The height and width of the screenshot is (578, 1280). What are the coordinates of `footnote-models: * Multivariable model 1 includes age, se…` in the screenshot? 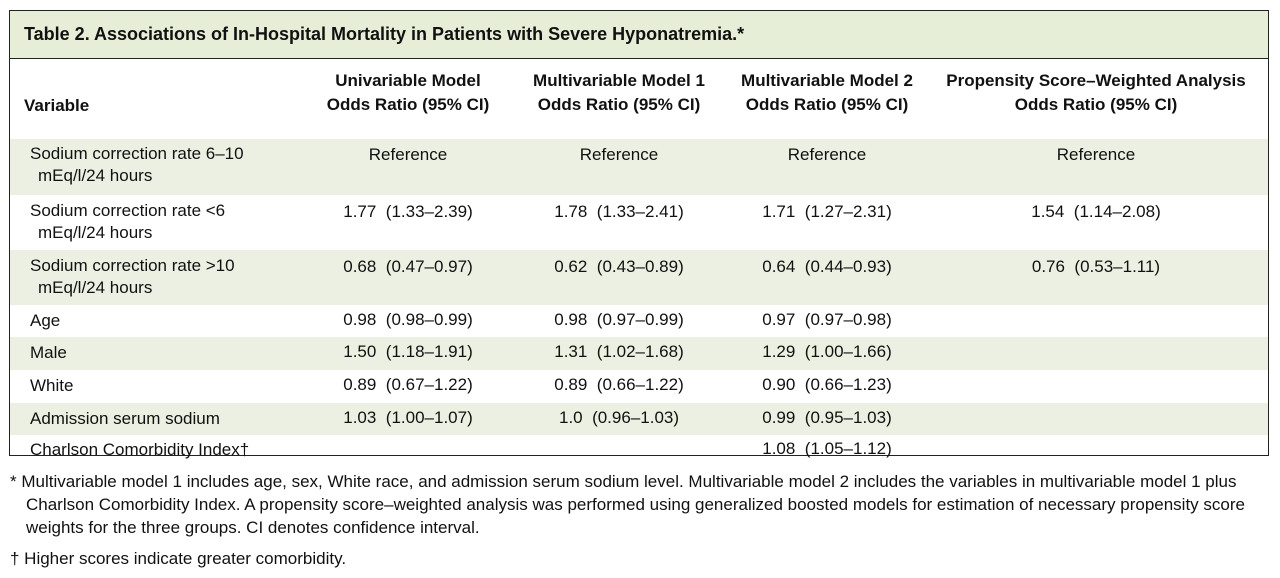 It's located at (627, 504).